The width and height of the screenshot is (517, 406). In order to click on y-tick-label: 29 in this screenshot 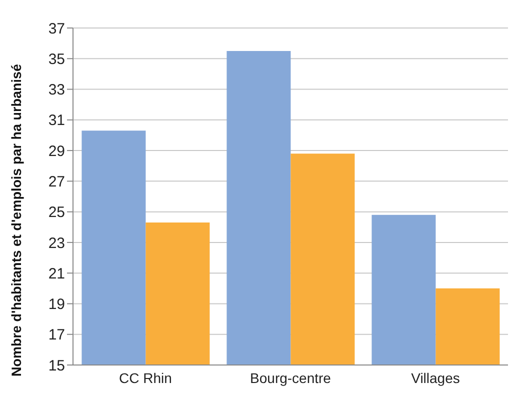, I will do `click(56, 151)`.